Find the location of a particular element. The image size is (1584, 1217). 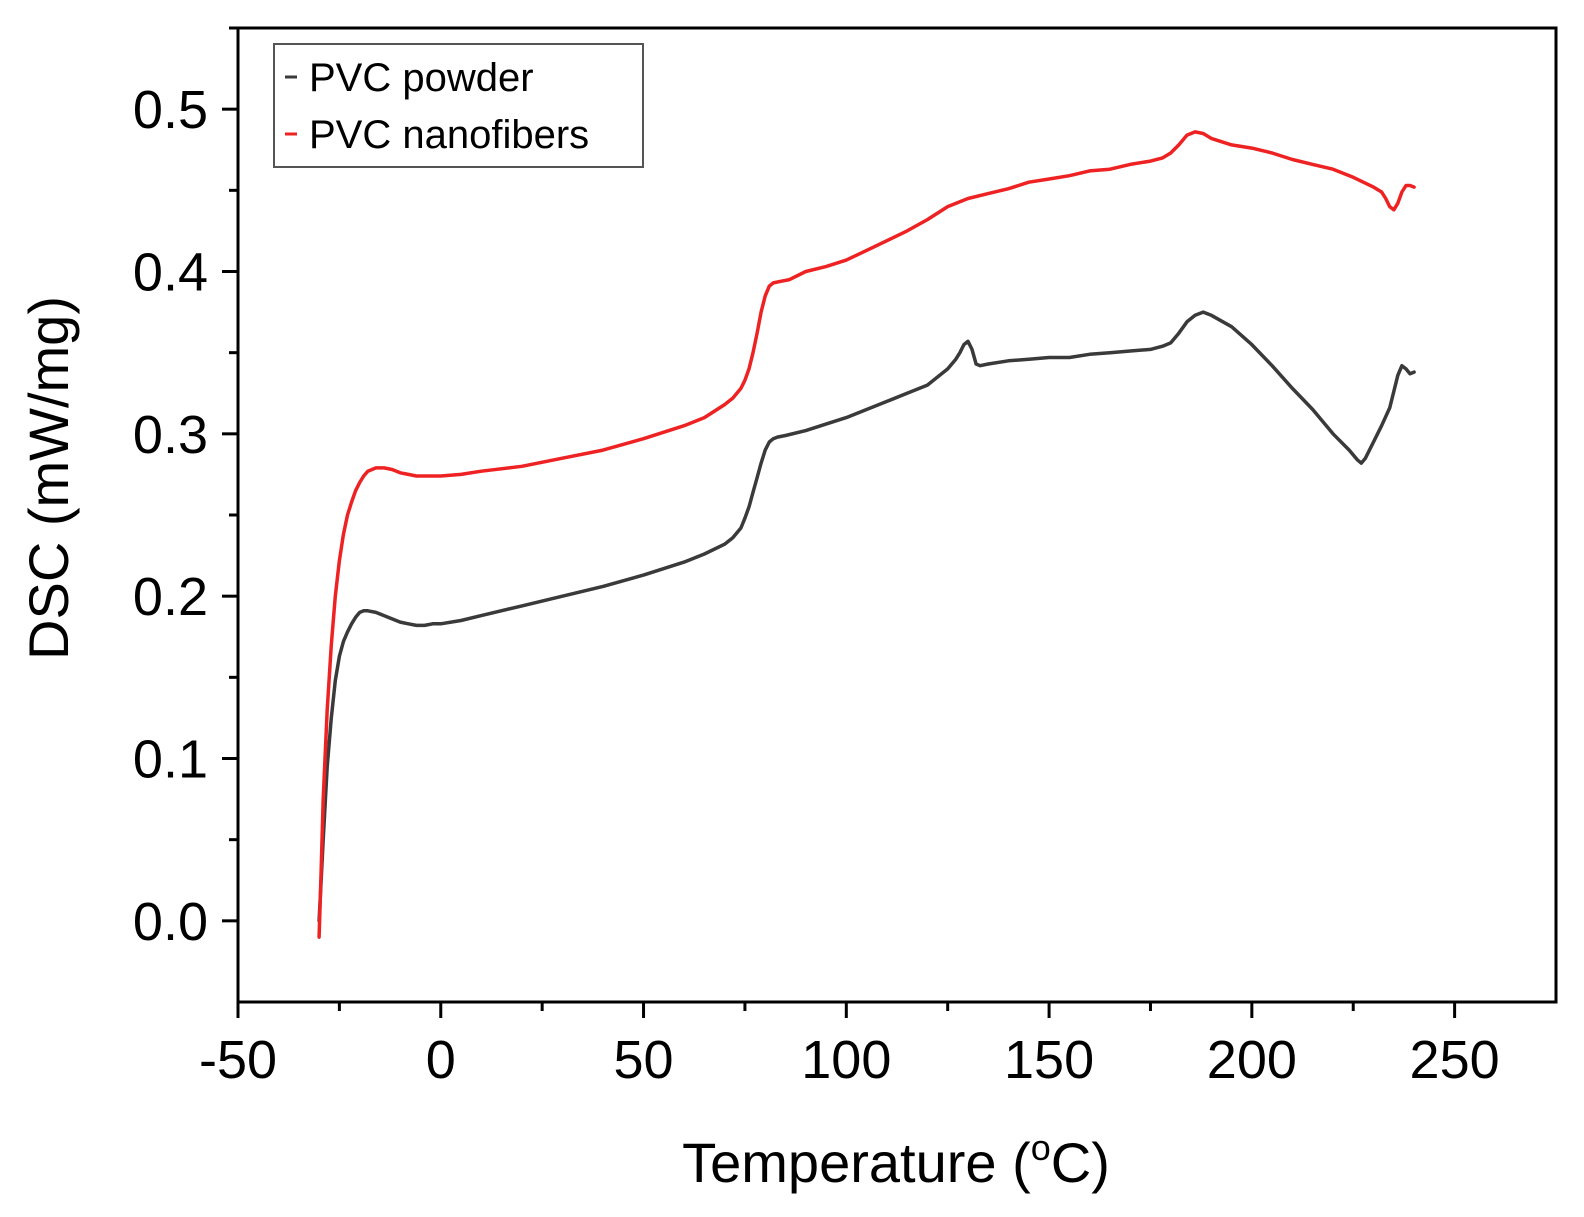

x-tick-label-6: 250 is located at coordinates (1455, 1060).